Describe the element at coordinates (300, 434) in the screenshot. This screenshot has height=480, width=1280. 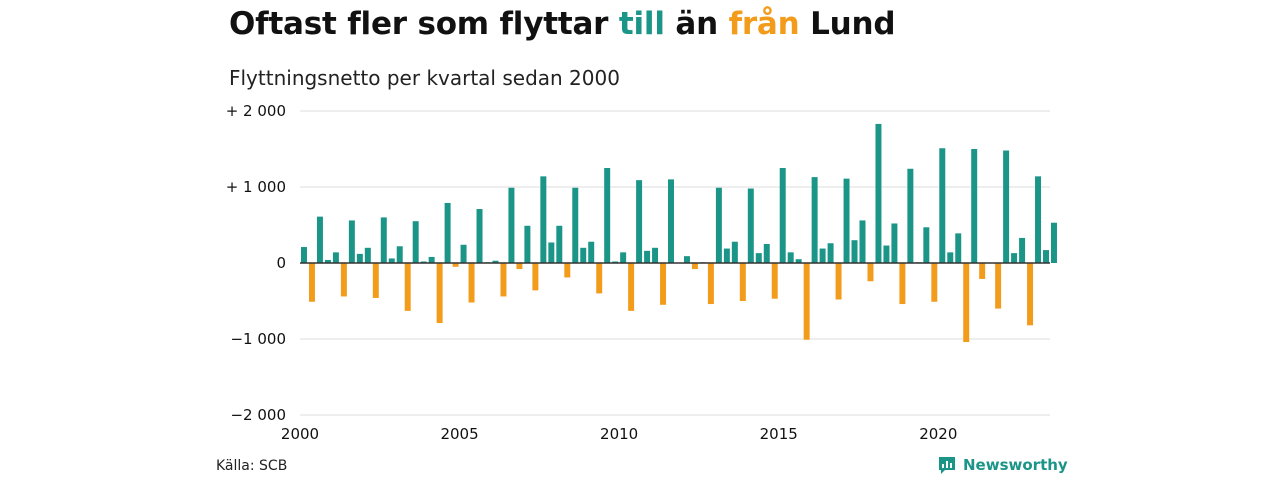
I see `x-tick-label: 2000` at that location.